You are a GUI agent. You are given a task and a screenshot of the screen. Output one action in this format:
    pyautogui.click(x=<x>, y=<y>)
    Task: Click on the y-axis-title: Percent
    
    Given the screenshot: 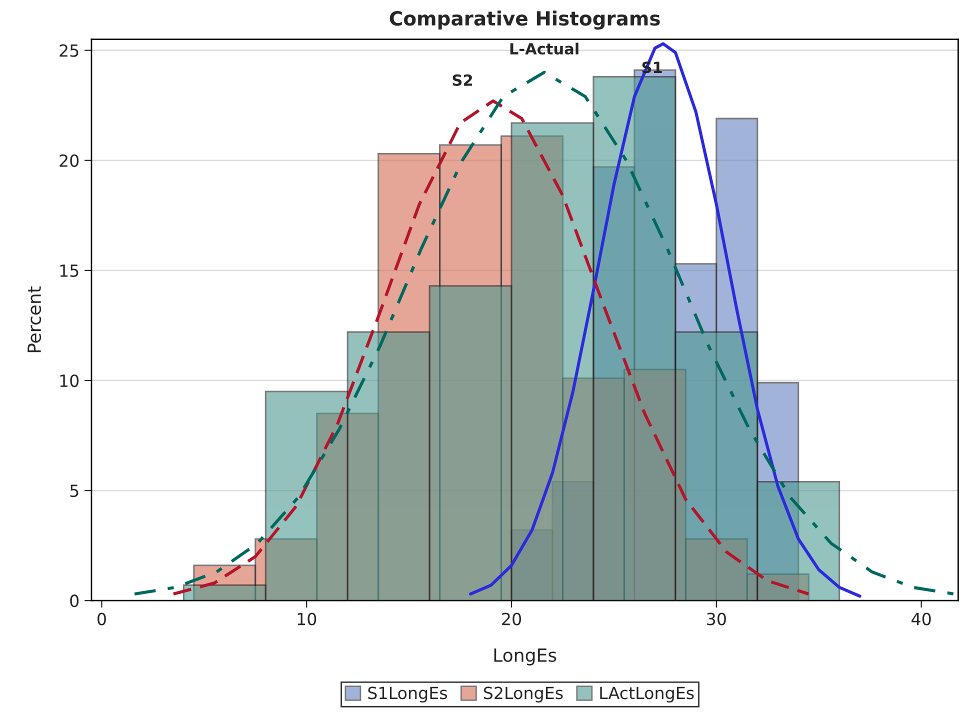 What is the action you would take?
    pyautogui.click(x=35, y=319)
    